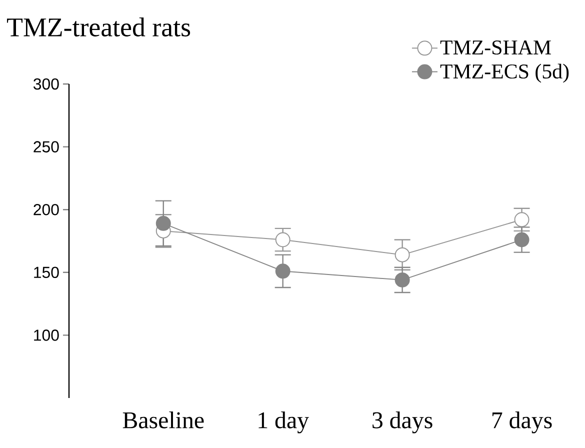  What do you see at coordinates (495, 47) in the screenshot?
I see `legend-label: TMZ-SHAM` at bounding box center [495, 47].